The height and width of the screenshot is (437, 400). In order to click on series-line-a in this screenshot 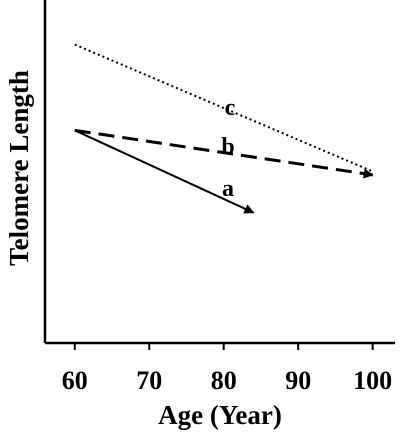, I will do `click(164, 171)`.